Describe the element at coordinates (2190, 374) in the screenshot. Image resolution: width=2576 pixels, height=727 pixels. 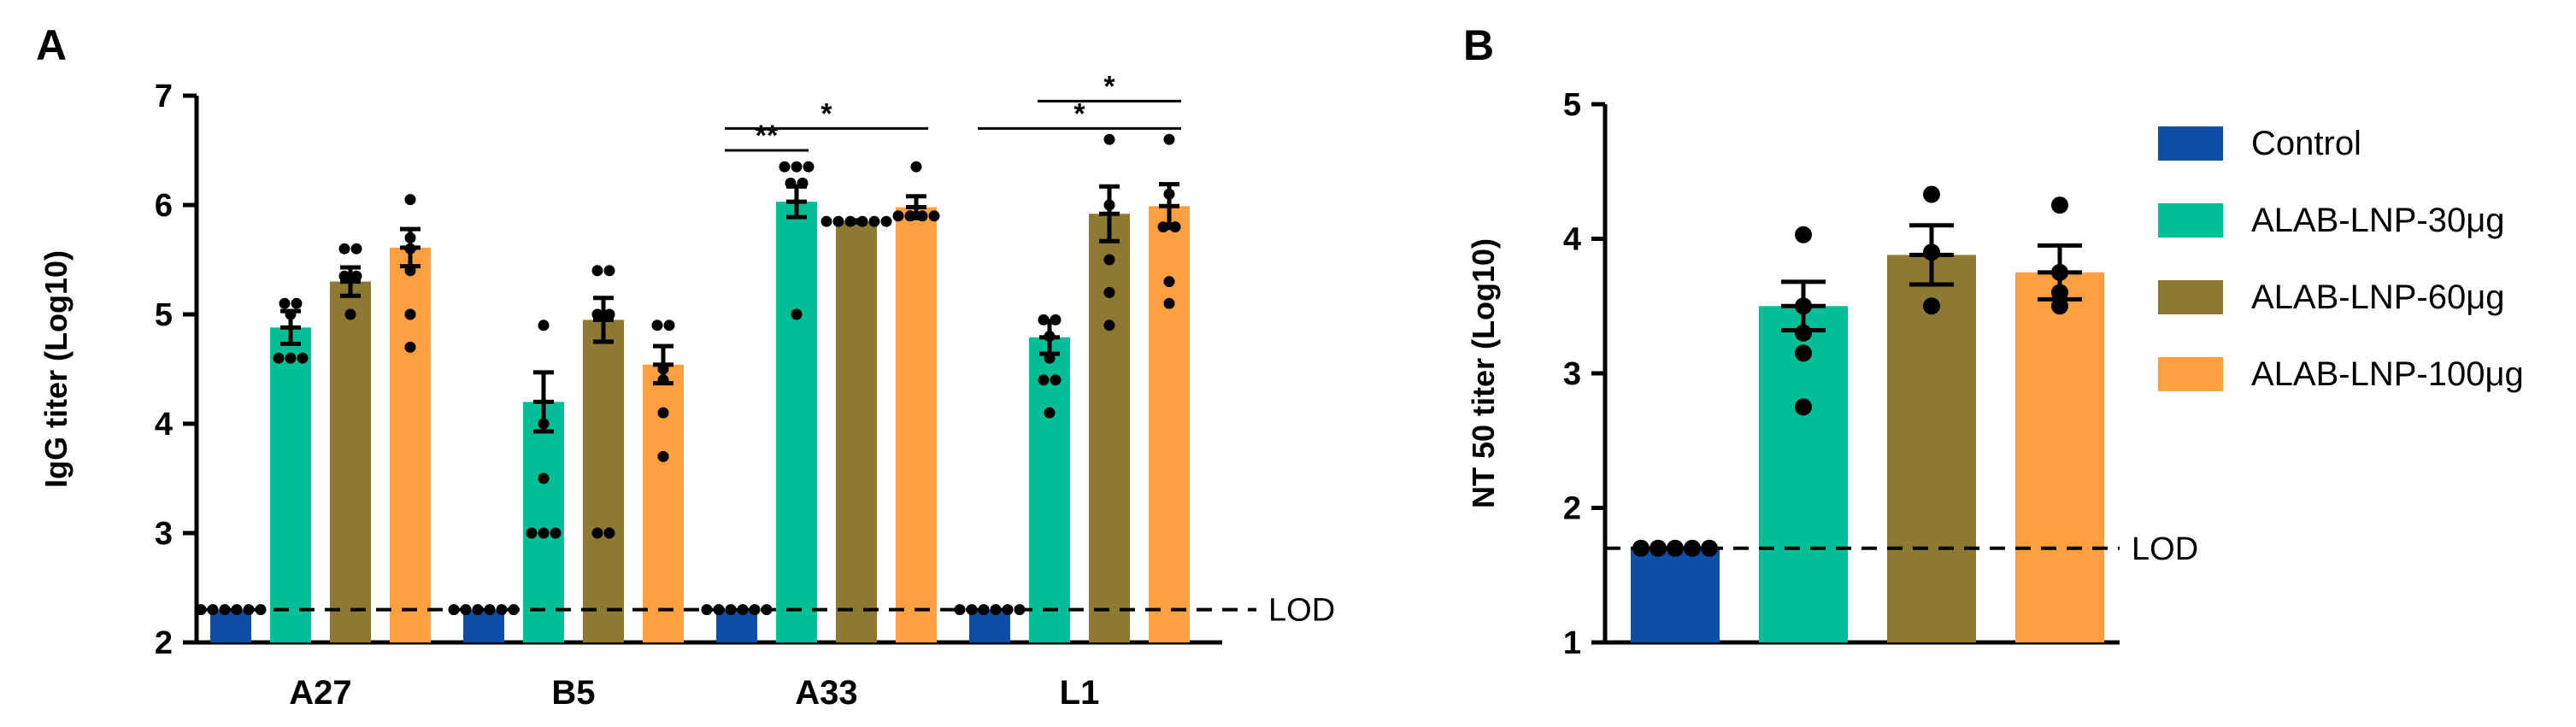
I see `legend-swatch-alab-lnp-100-g` at that location.